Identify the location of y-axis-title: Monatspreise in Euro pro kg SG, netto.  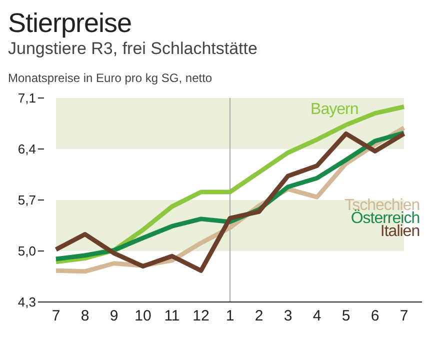
(111, 78).